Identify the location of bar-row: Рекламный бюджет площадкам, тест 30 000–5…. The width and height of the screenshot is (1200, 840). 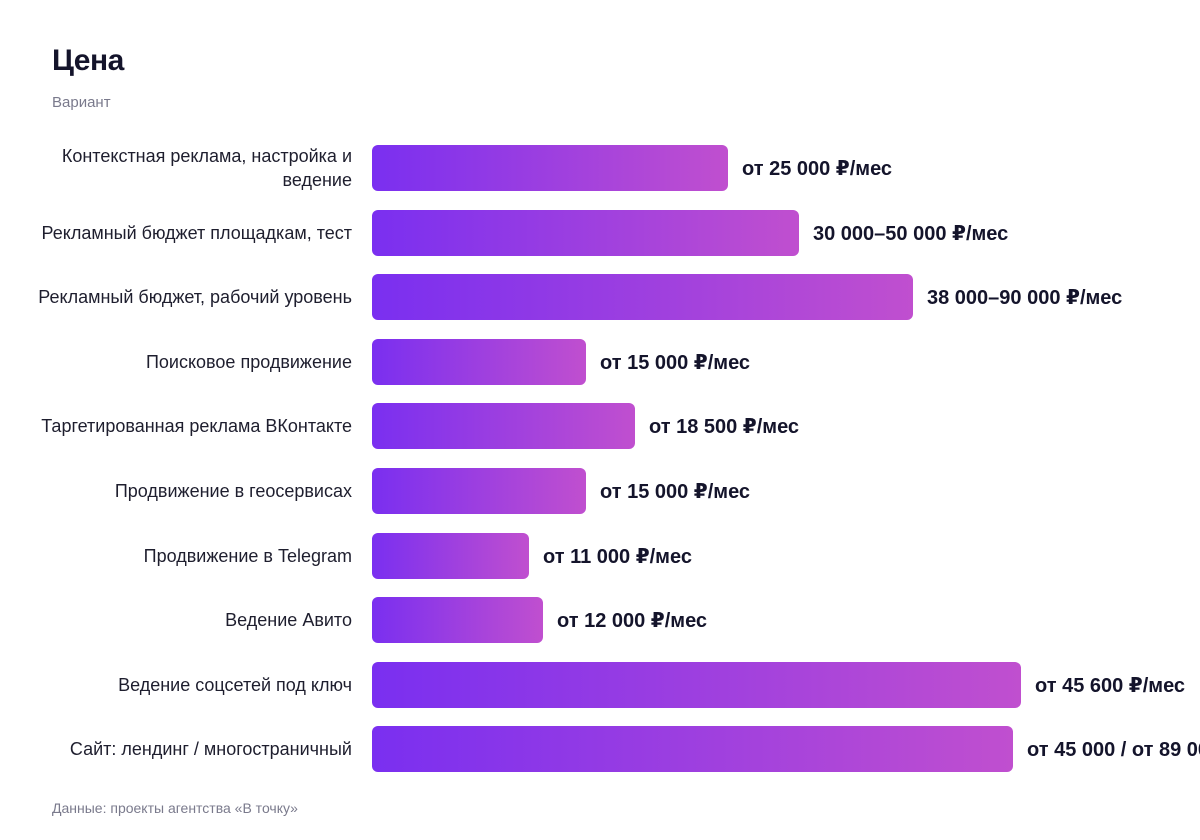
(600, 233).